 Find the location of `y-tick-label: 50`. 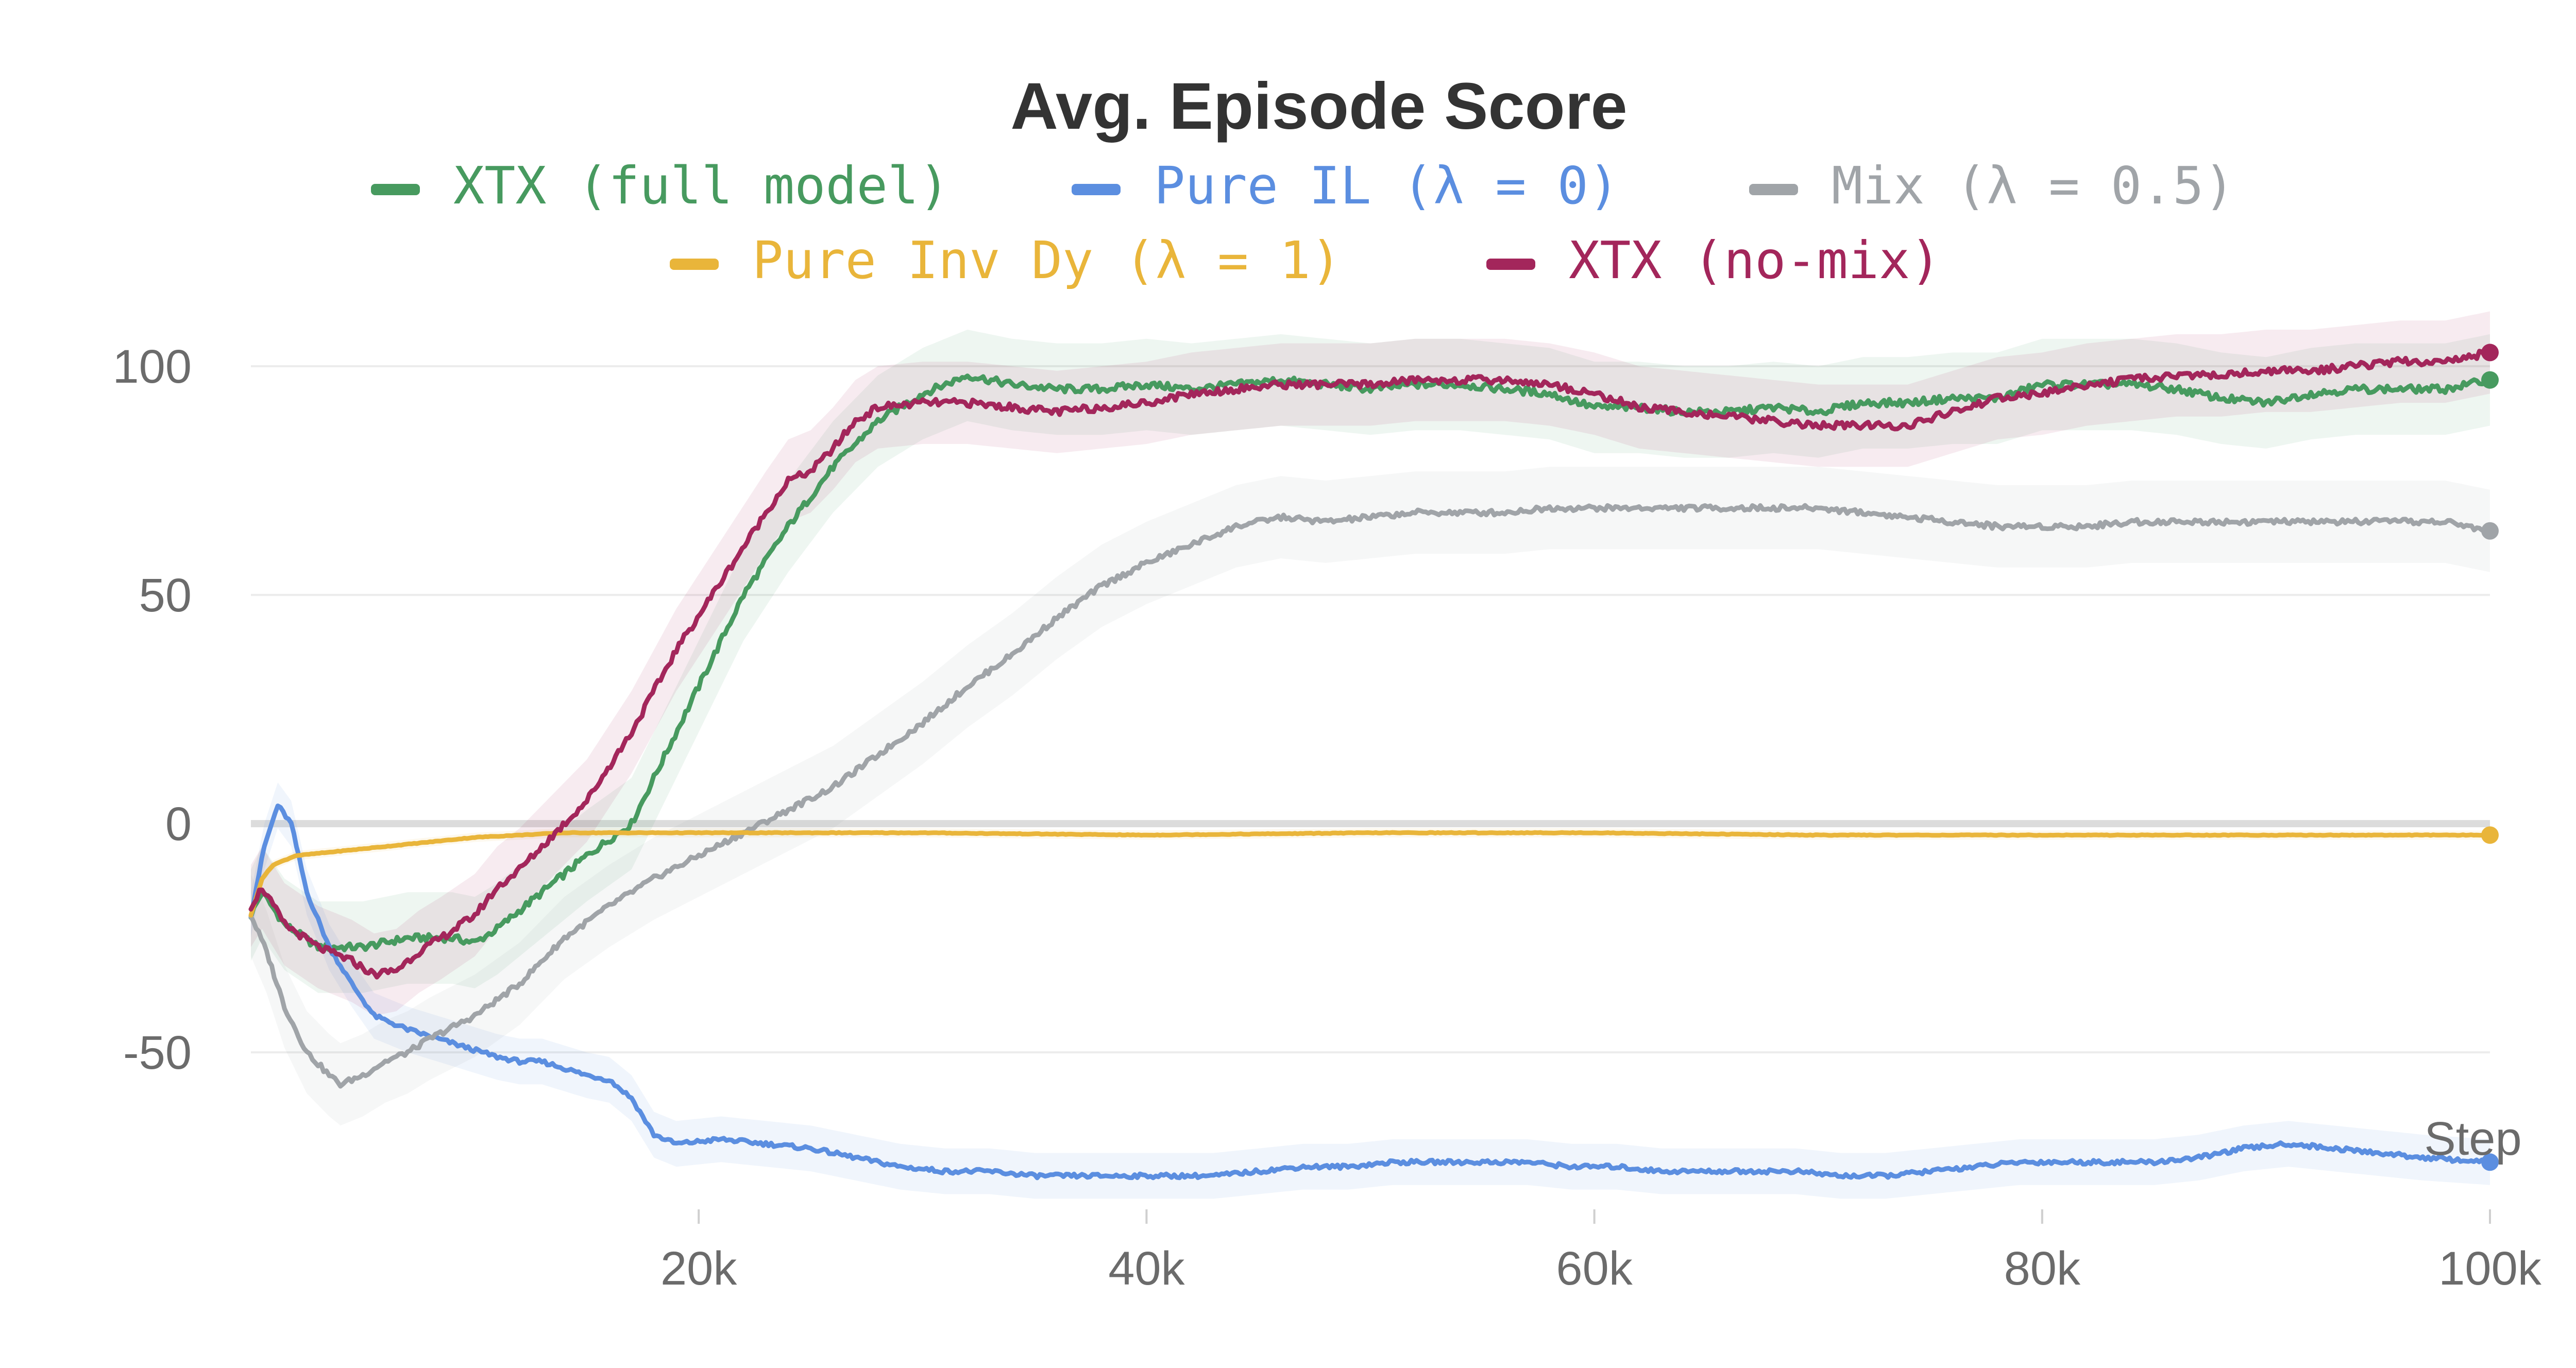

y-tick-label: 50 is located at coordinates (165, 595).